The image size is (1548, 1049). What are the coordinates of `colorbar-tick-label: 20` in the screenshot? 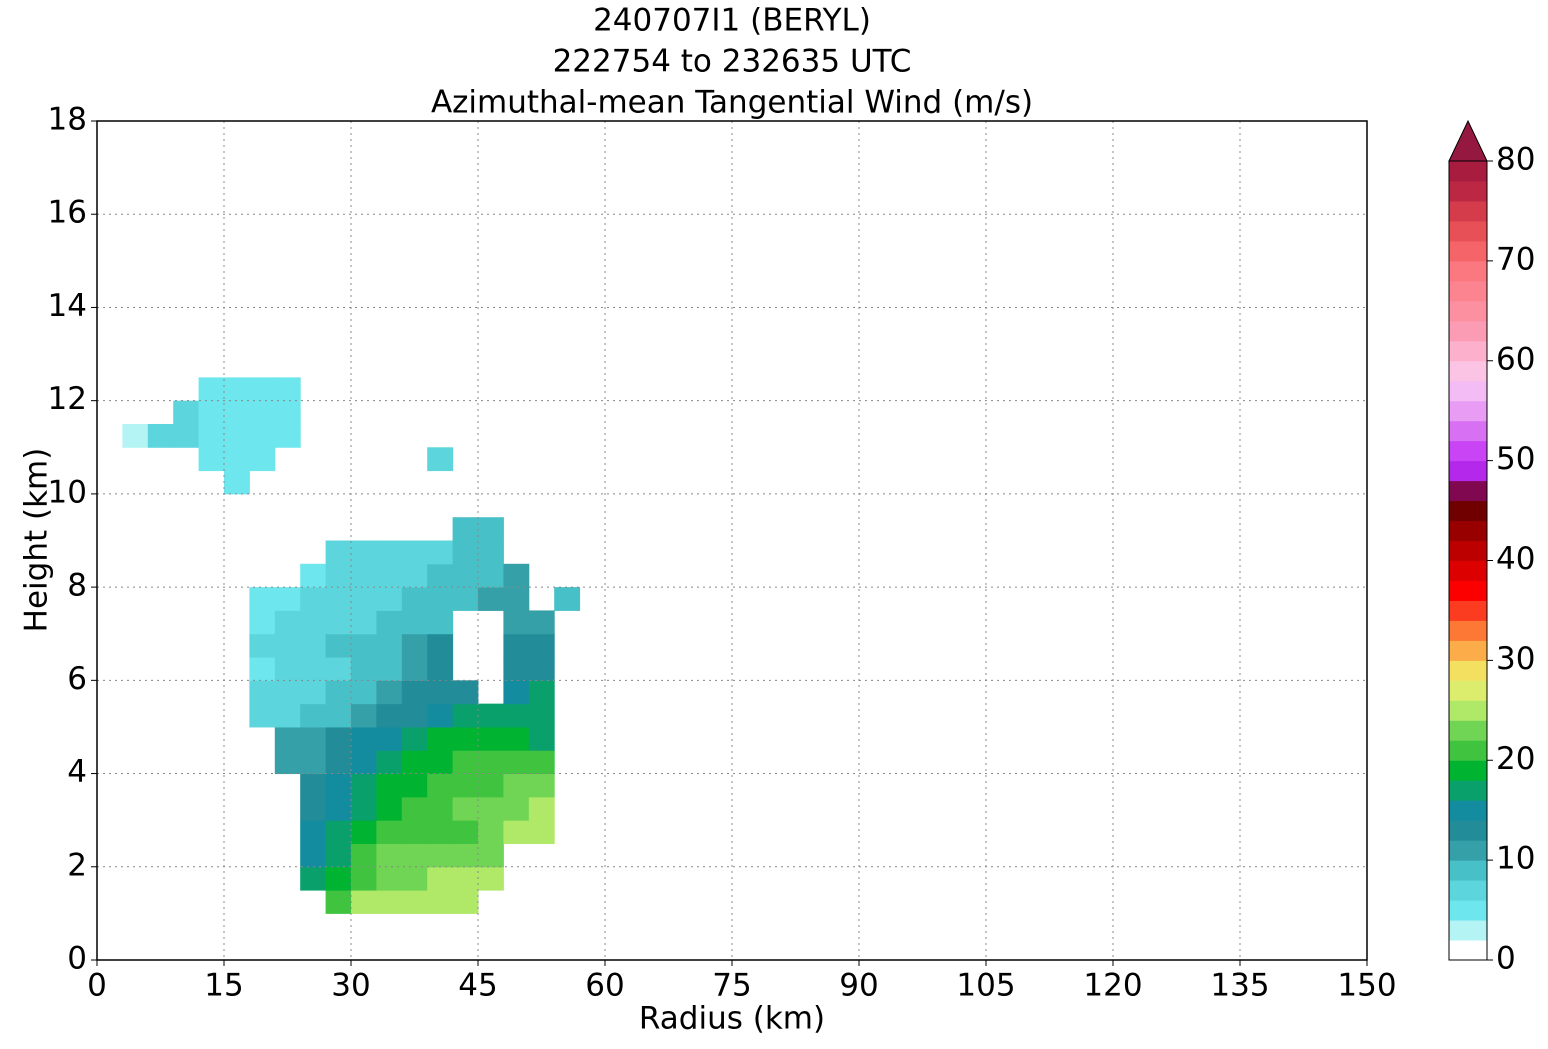 It's located at (1515, 759).